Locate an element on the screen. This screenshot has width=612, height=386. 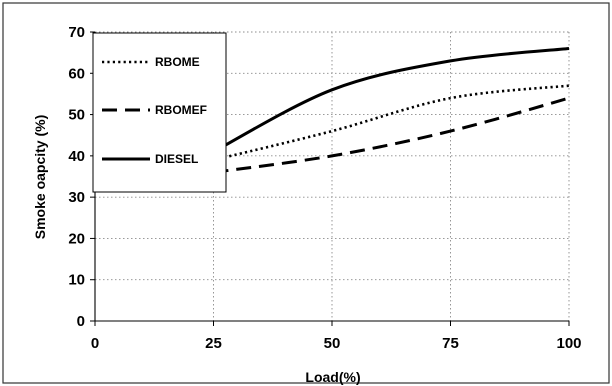
y-tick-label: 60 is located at coordinates (76, 73).